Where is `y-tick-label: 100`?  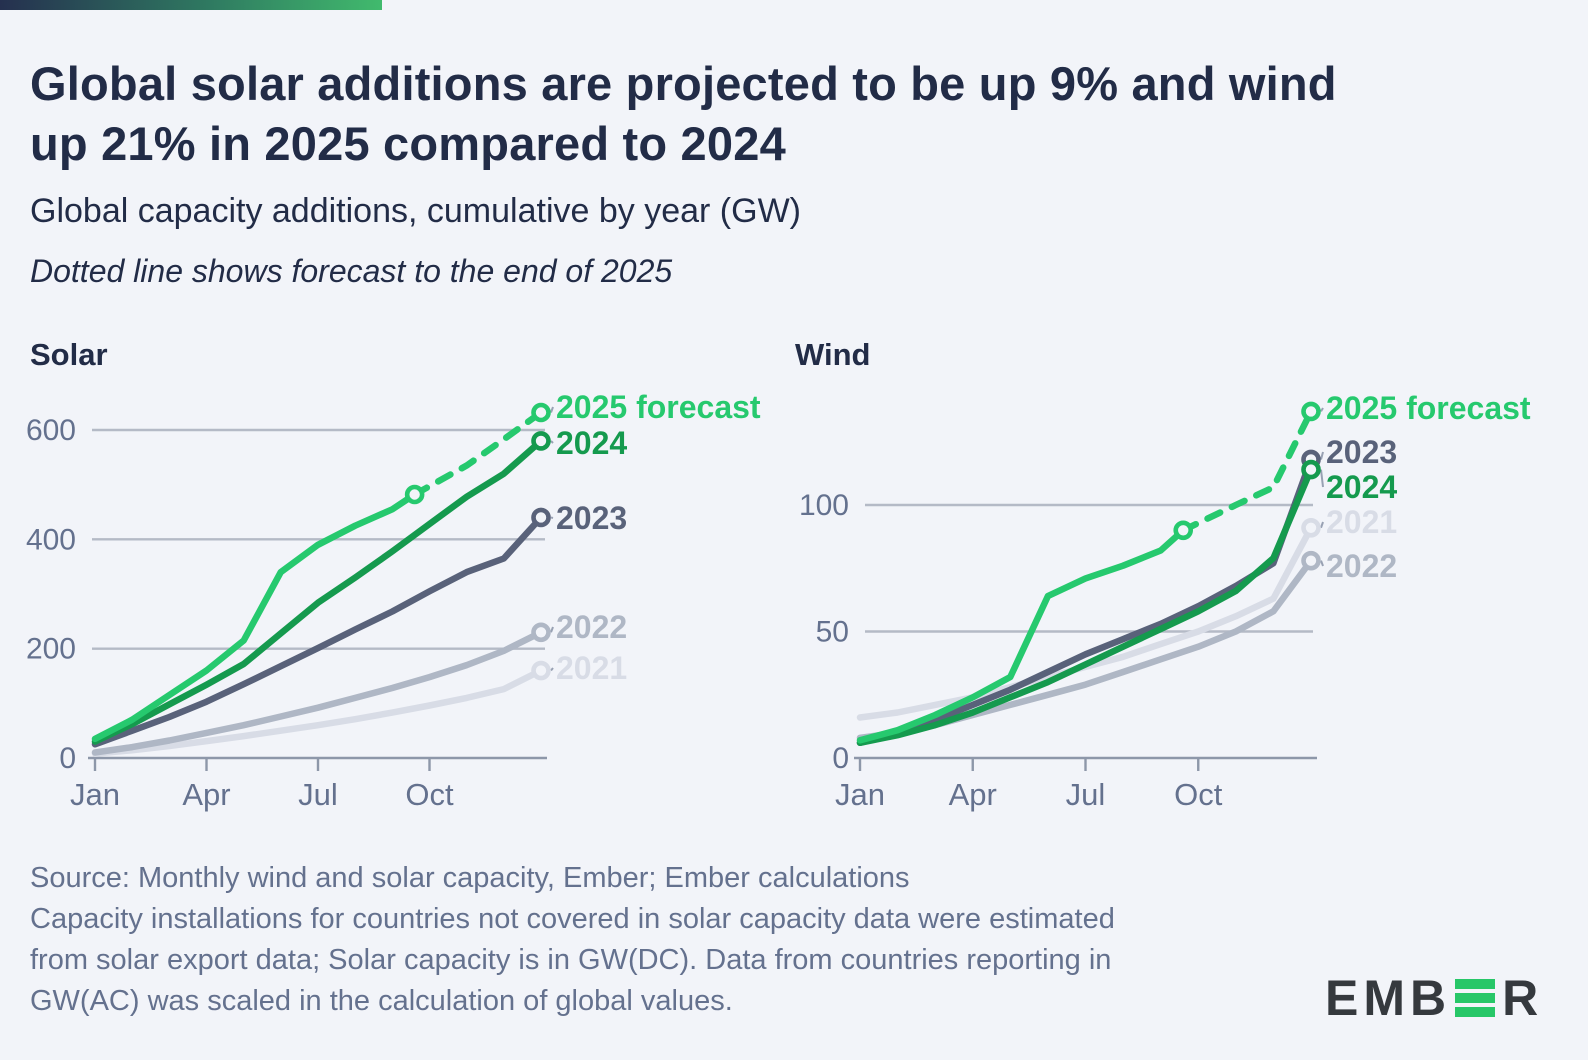 y-tick-label: 100 is located at coordinates (824, 505).